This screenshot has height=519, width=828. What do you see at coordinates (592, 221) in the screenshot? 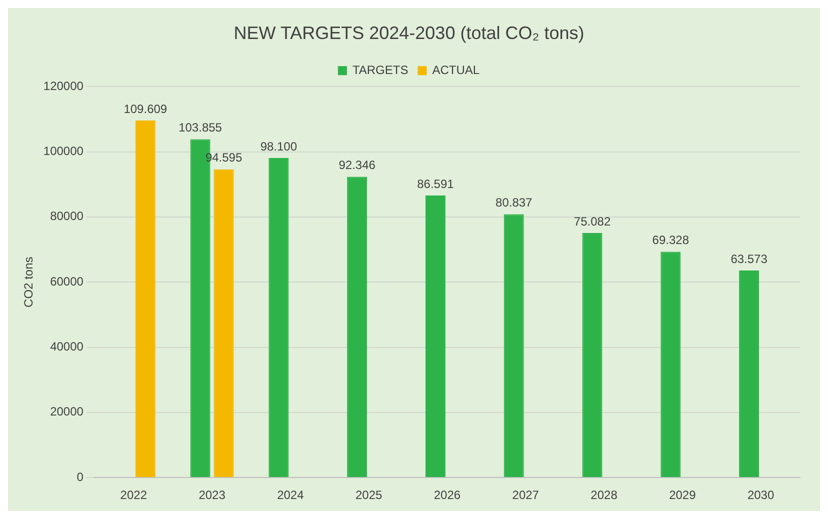
I see `data-label: 75.082` at bounding box center [592, 221].